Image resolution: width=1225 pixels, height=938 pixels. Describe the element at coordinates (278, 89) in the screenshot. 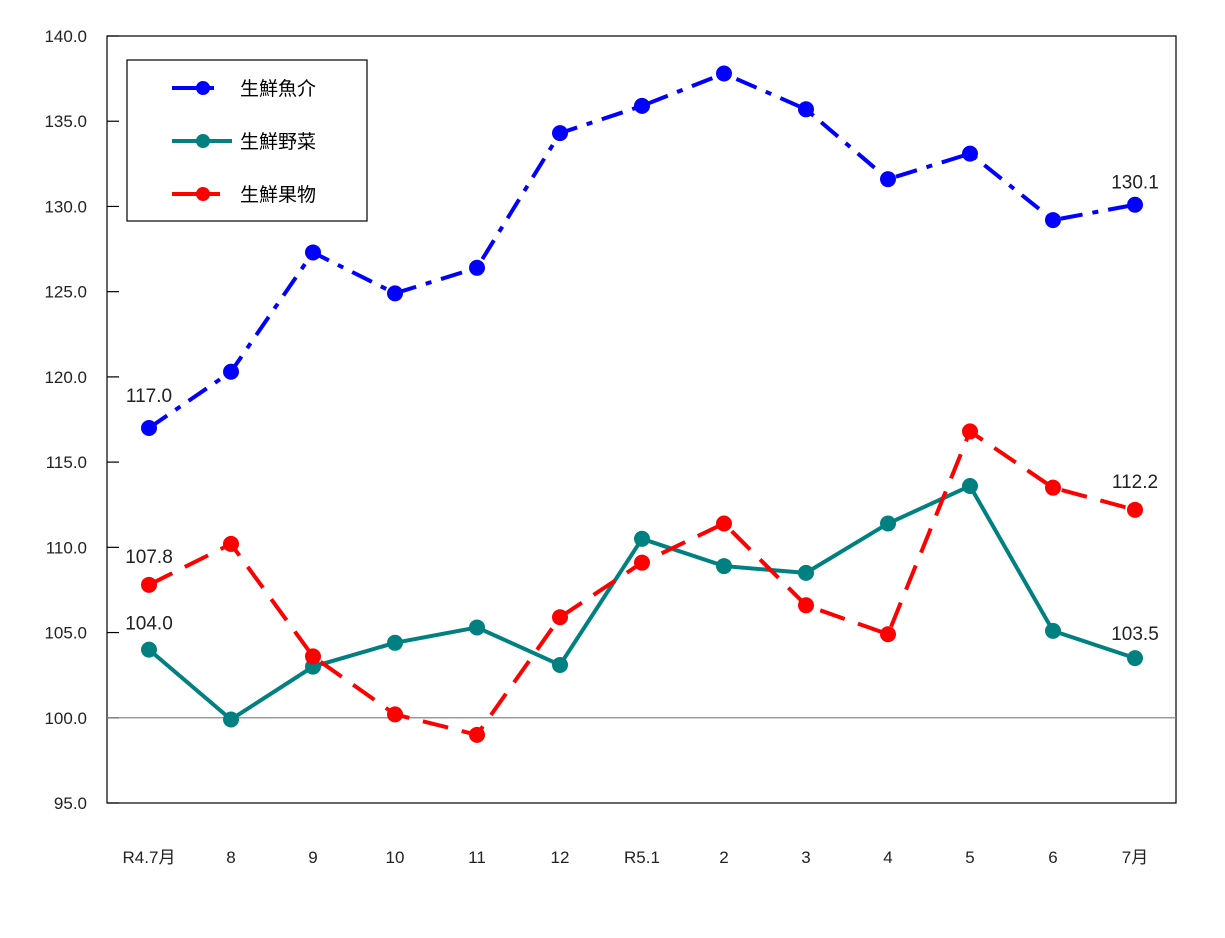

I see `legend-label: 生鮮魚介` at that location.